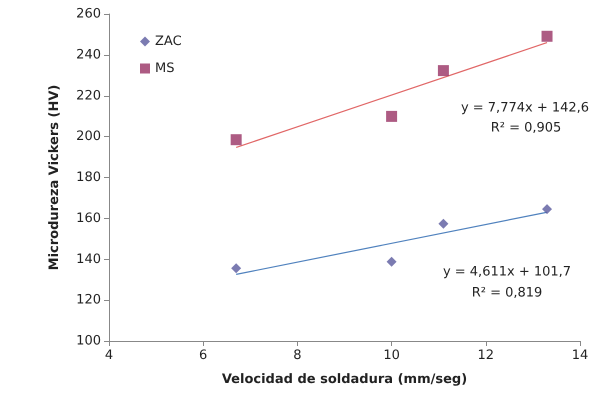 This screenshot has height=419, width=595. I want to click on y-tick-label: 180, so click(88, 177).